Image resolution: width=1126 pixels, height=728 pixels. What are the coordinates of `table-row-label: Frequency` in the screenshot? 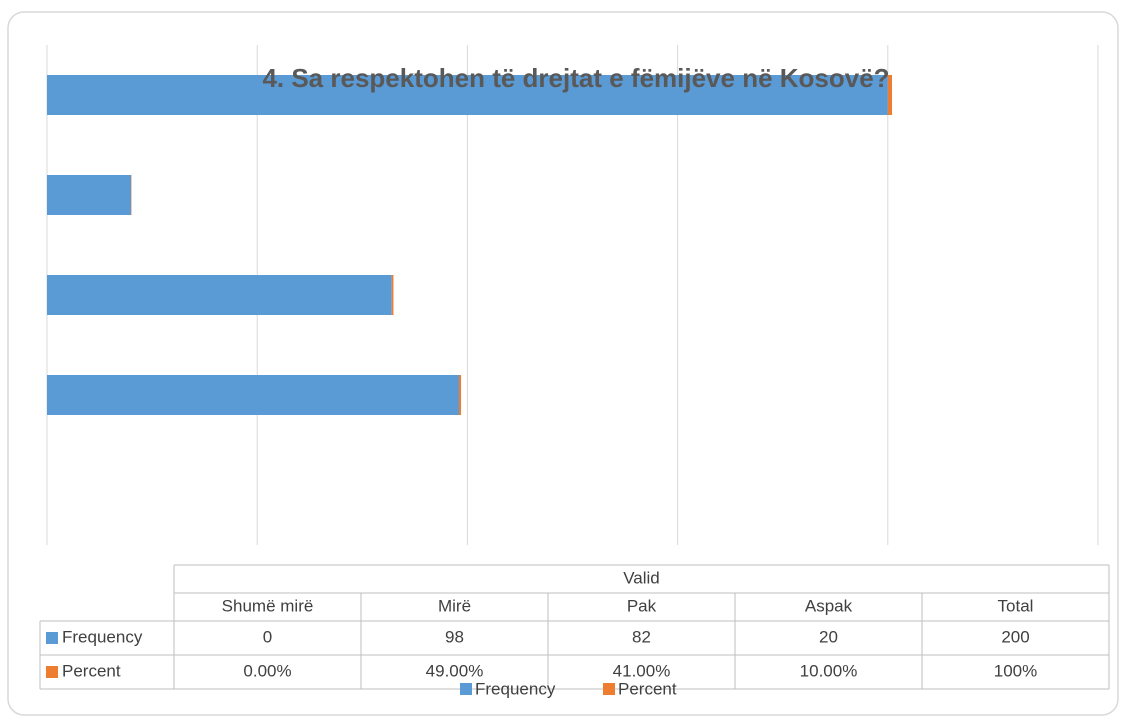 It's located at (102, 636).